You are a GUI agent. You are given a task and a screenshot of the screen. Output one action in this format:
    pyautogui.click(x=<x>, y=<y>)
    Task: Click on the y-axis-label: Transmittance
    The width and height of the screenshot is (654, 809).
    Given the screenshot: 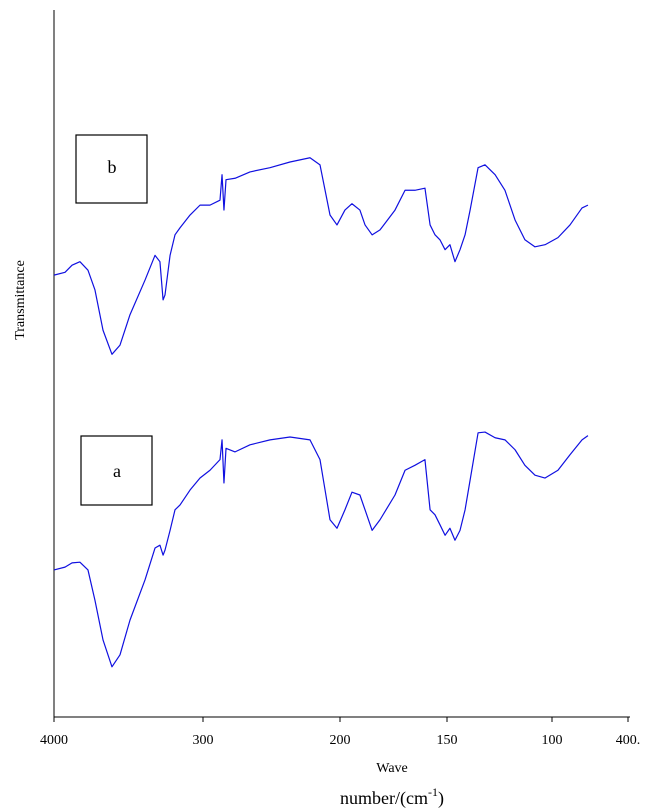 What is the action you would take?
    pyautogui.click(x=20, y=300)
    